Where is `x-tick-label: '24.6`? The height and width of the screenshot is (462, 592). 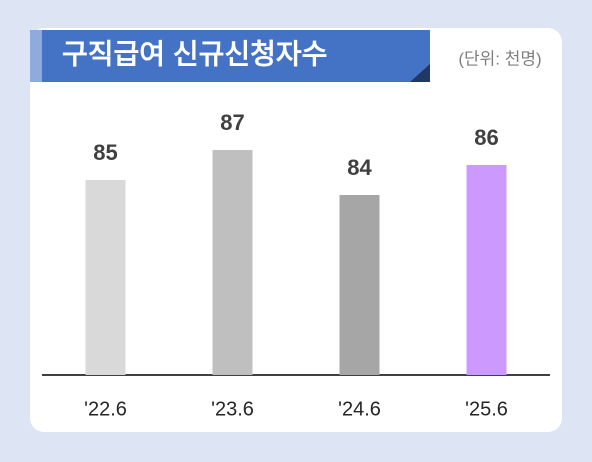
x-tick-label: '24.6 is located at coordinates (359, 409).